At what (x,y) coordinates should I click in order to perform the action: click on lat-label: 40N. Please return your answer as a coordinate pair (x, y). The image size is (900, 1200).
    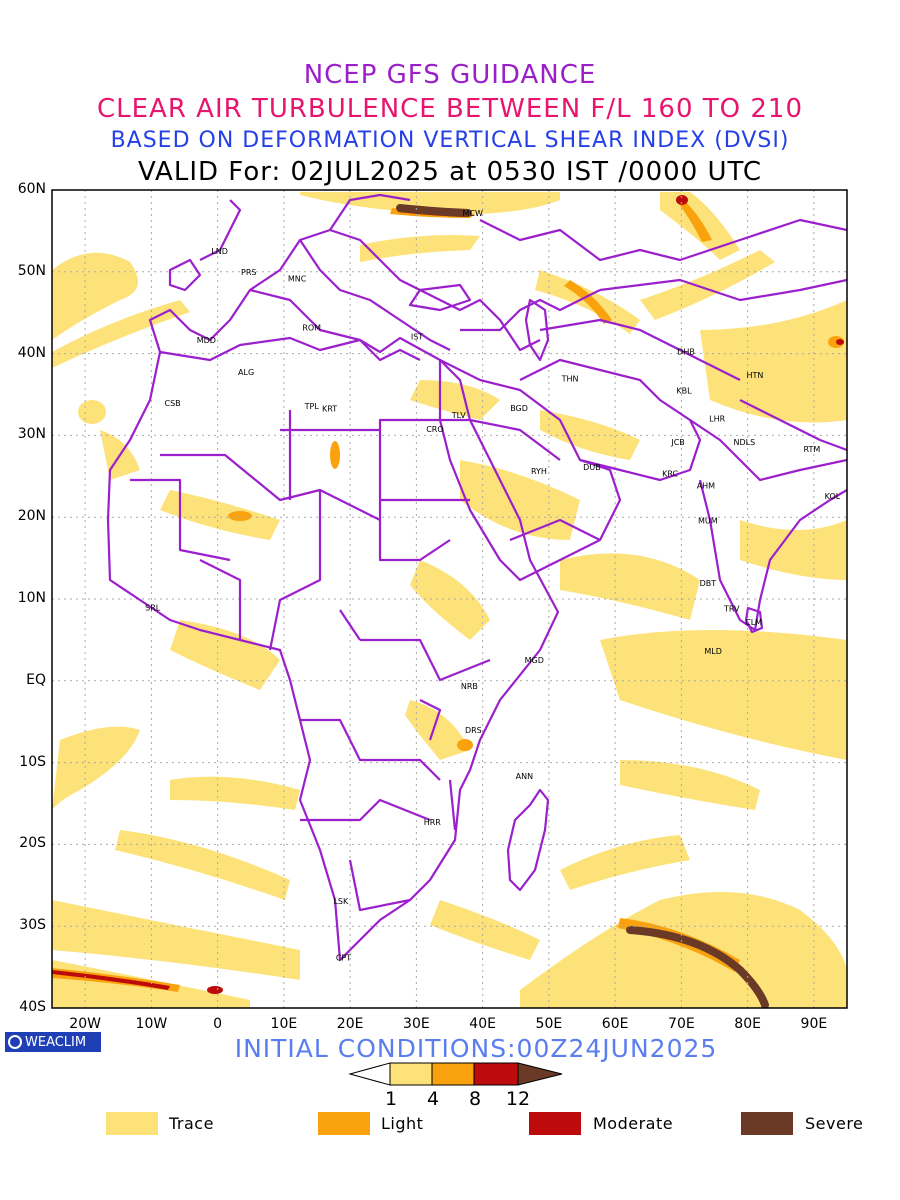
    Looking at the image, I should click on (31, 352).